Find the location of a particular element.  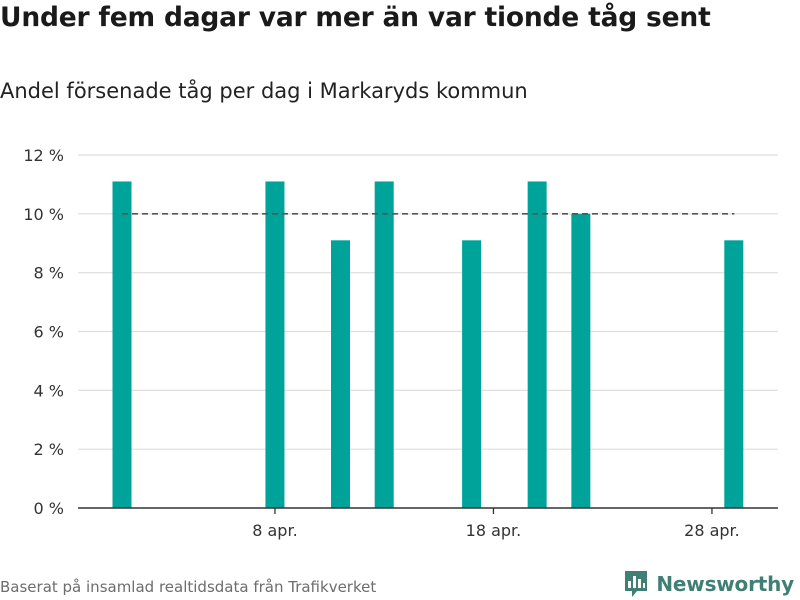

y-tick-label: 8 % is located at coordinates (49, 273).